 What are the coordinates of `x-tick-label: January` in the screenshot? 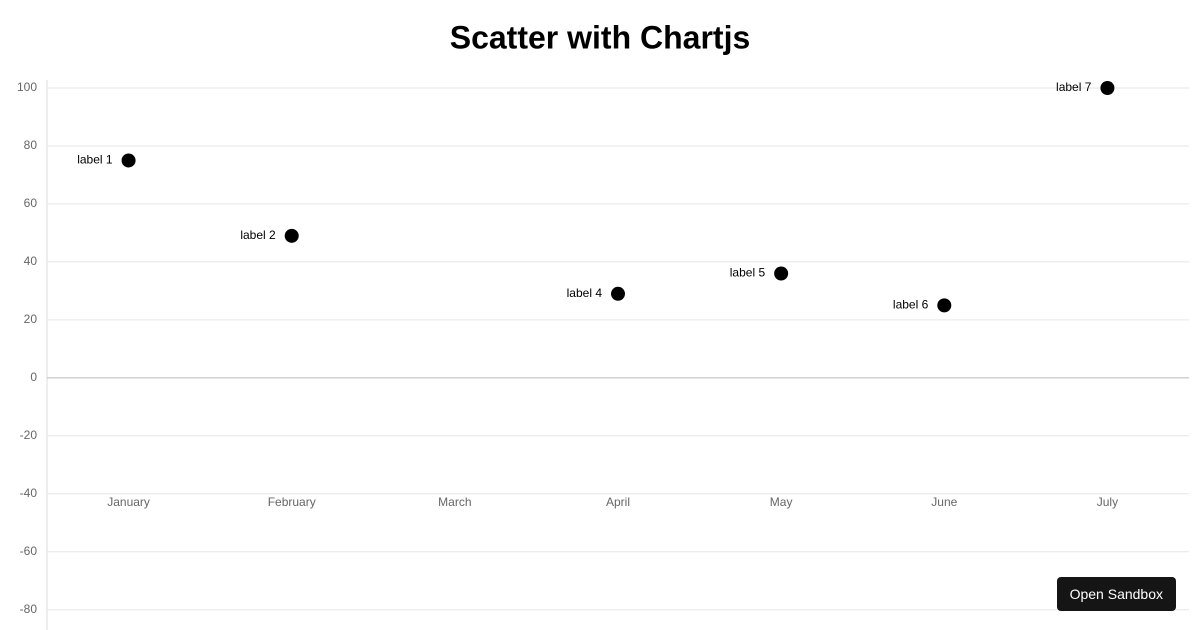 It's located at (128, 502).